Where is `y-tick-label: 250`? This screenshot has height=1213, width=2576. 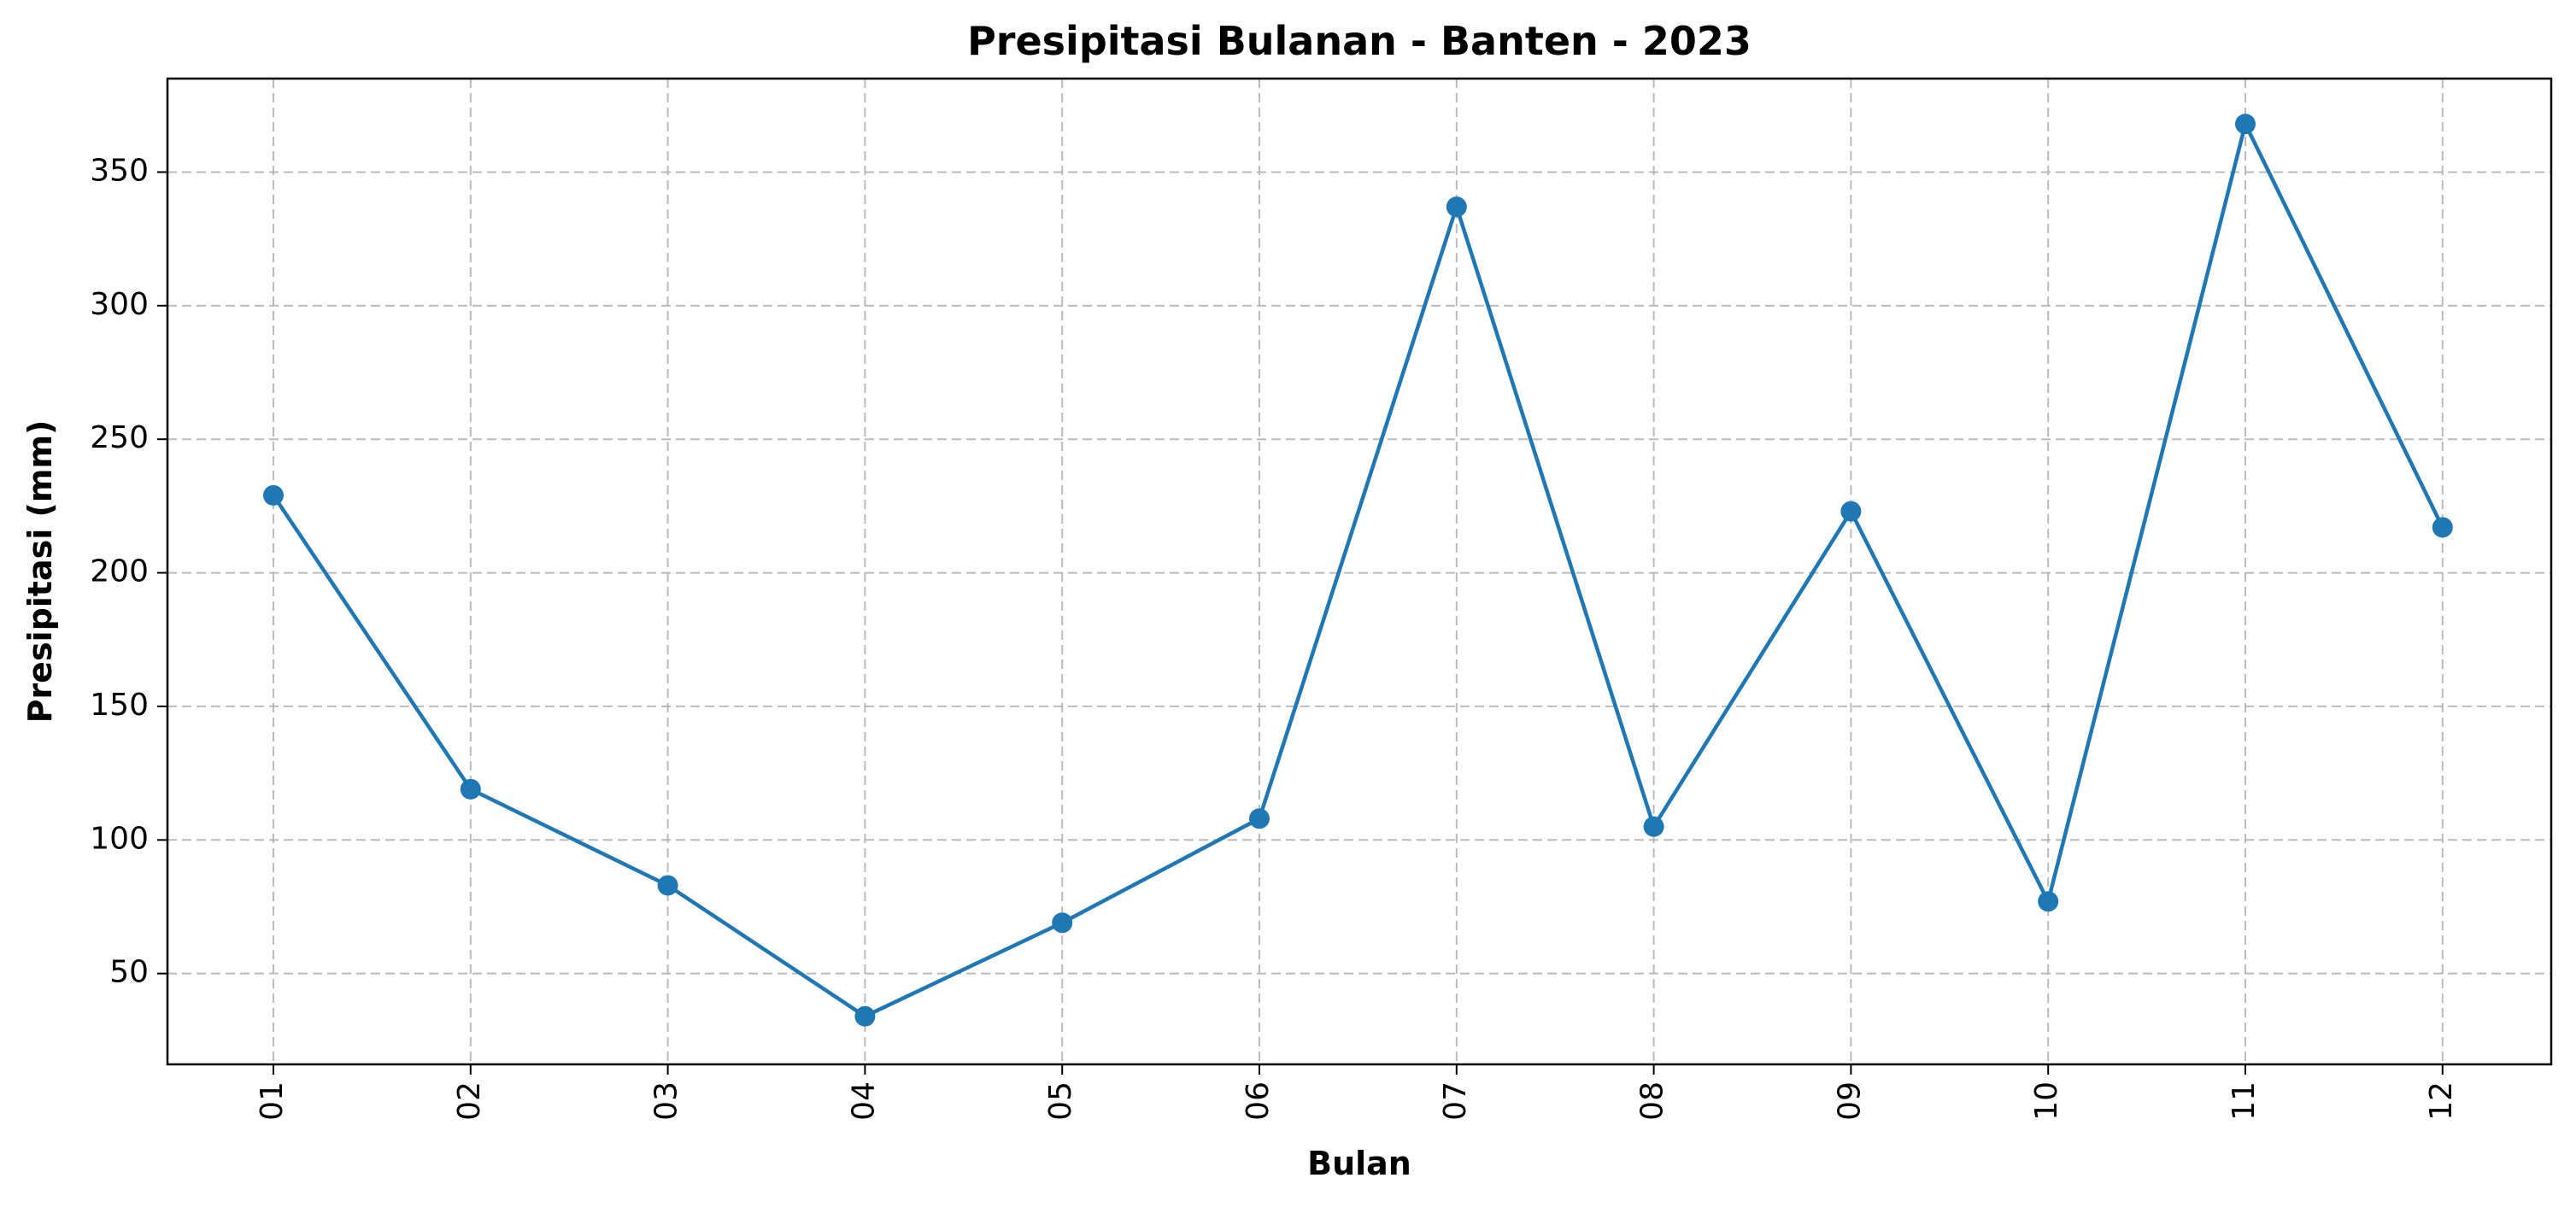 y-tick-label: 250 is located at coordinates (119, 437).